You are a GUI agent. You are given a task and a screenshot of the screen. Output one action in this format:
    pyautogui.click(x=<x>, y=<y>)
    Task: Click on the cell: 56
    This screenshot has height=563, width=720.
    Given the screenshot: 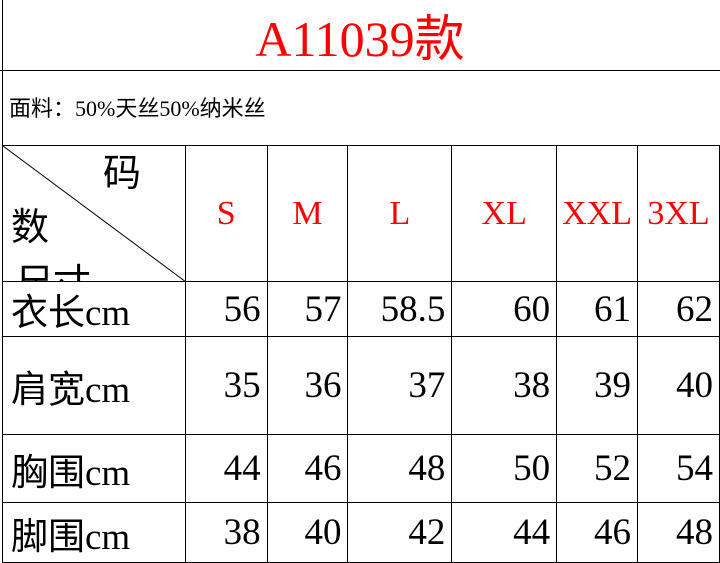 What is the action you would take?
    pyautogui.click(x=226, y=309)
    